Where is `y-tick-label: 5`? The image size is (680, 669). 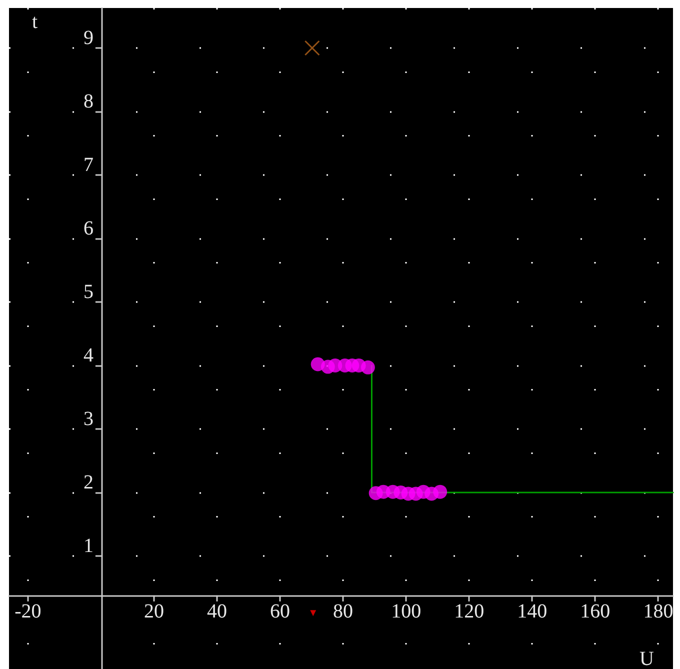 y-tick-label: 5 is located at coordinates (88, 291).